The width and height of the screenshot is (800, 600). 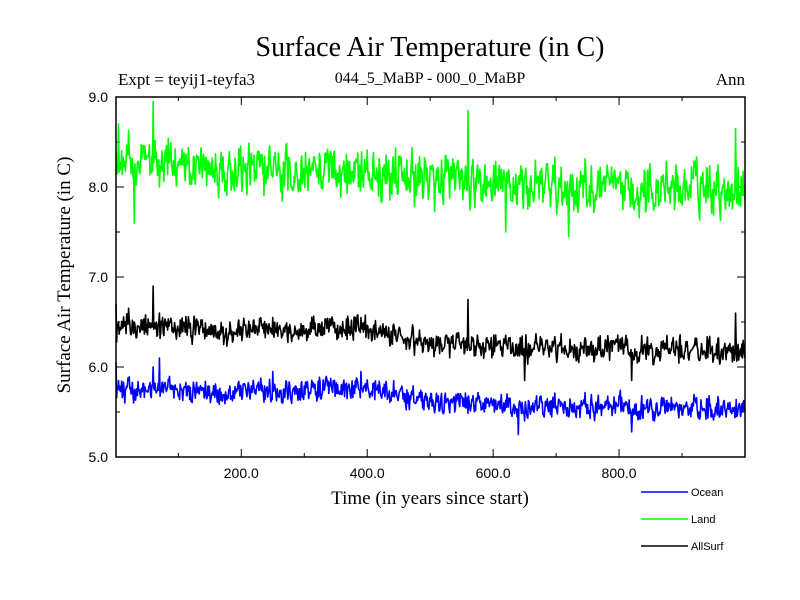 What do you see at coordinates (367, 473) in the screenshot?
I see `x-tick-label: 400.0` at bounding box center [367, 473].